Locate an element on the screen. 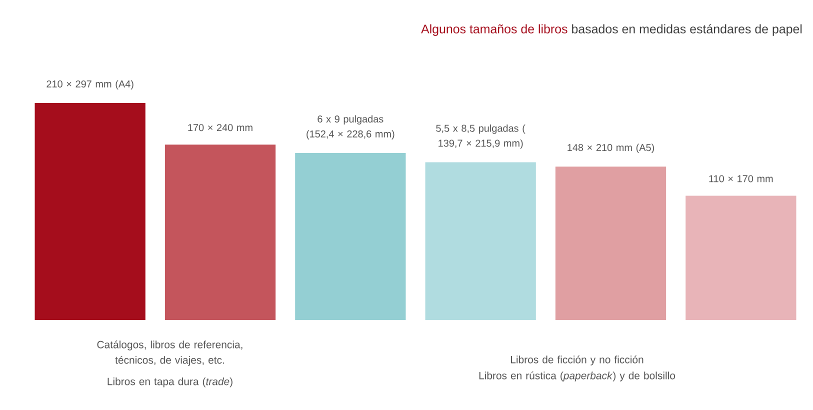 The width and height of the screenshot is (813, 410). text: Libros de ficción y no ficción is located at coordinates (577, 361).